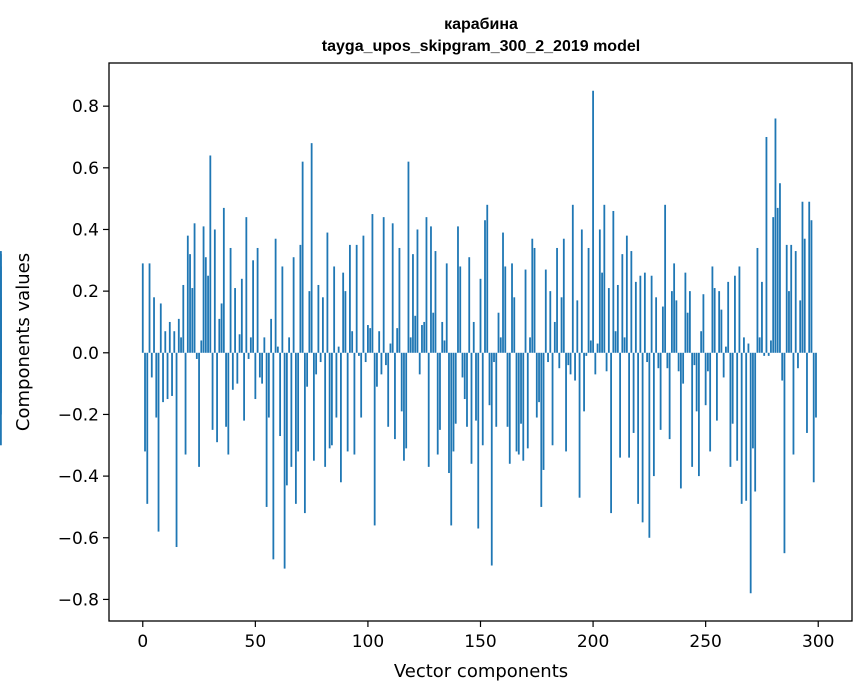  I want to click on y-tick-label: −0.6, so click(78, 539).